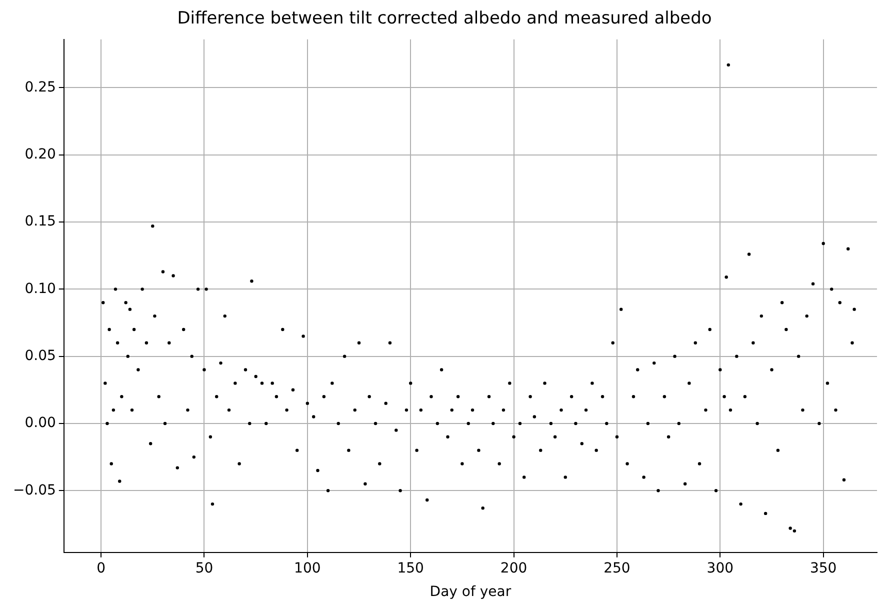 The width and height of the screenshot is (881, 607). Describe the element at coordinates (101, 568) in the screenshot. I see `x-tick-label: 0` at that location.